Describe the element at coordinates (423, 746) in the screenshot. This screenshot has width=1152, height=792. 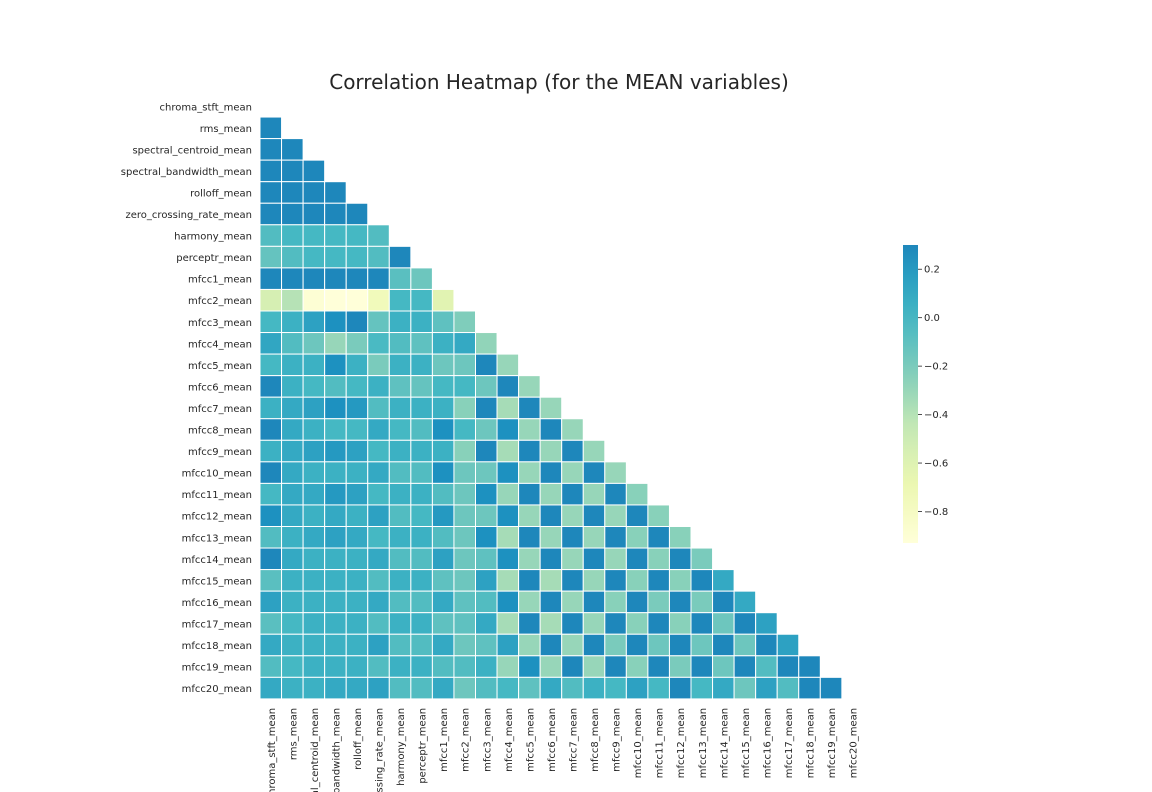
I see `x-tick-label: perceptr_mean` at that location.